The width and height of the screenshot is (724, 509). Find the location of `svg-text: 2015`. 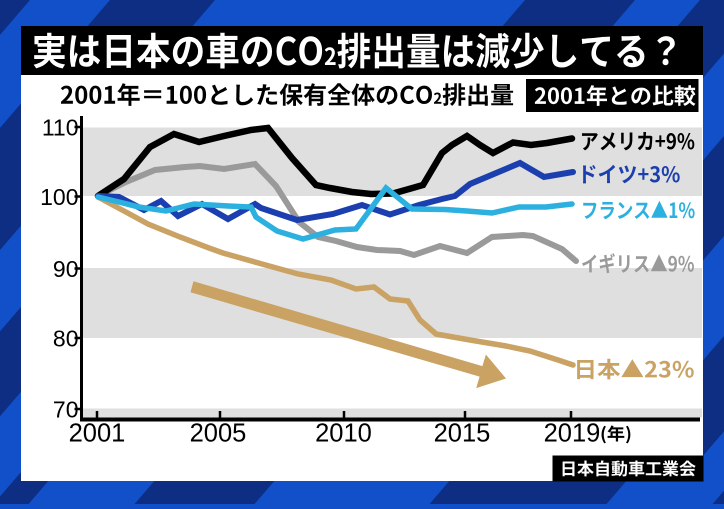

svg-text: 2015 is located at coordinates (462, 434).